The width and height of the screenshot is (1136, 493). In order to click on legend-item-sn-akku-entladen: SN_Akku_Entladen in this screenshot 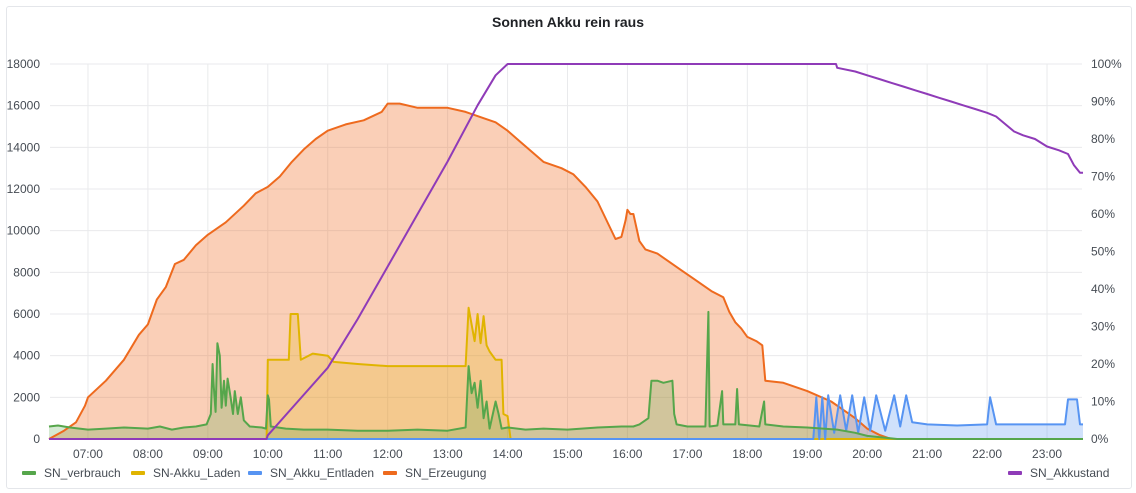, I will do `click(311, 473)`.